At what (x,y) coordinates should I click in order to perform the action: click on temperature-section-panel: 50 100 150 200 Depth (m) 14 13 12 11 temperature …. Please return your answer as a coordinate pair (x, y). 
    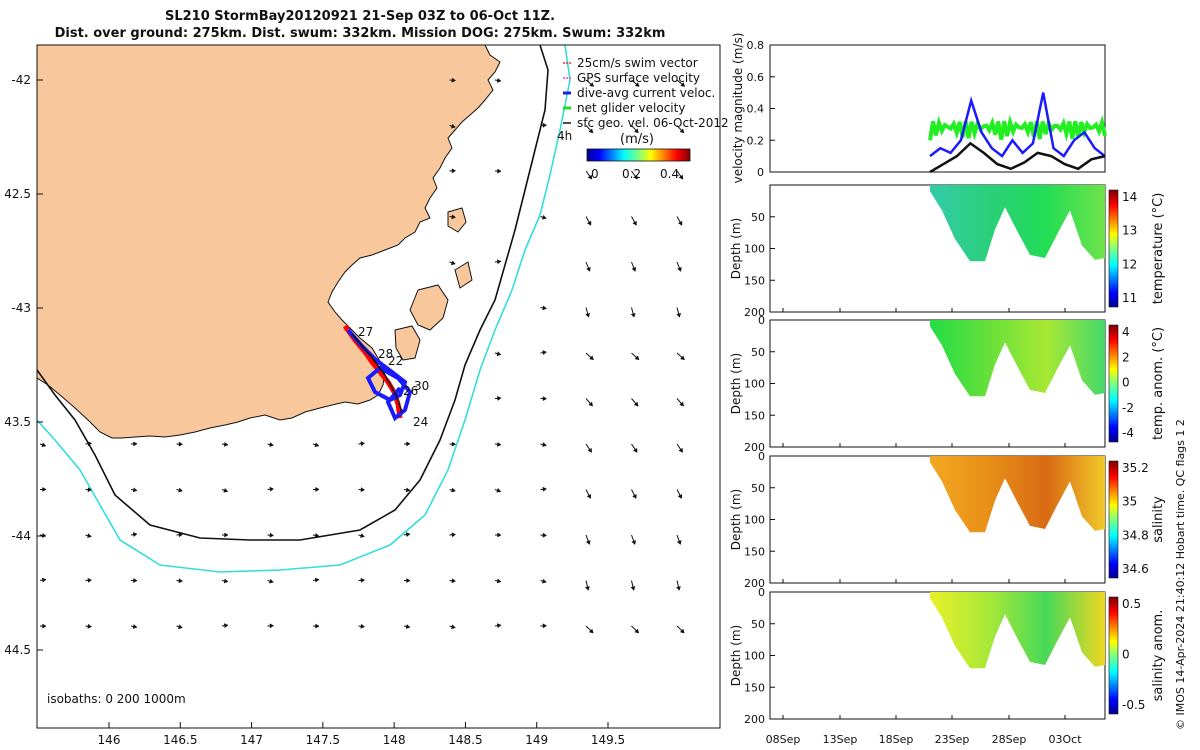
    Looking at the image, I should click on (947, 251).